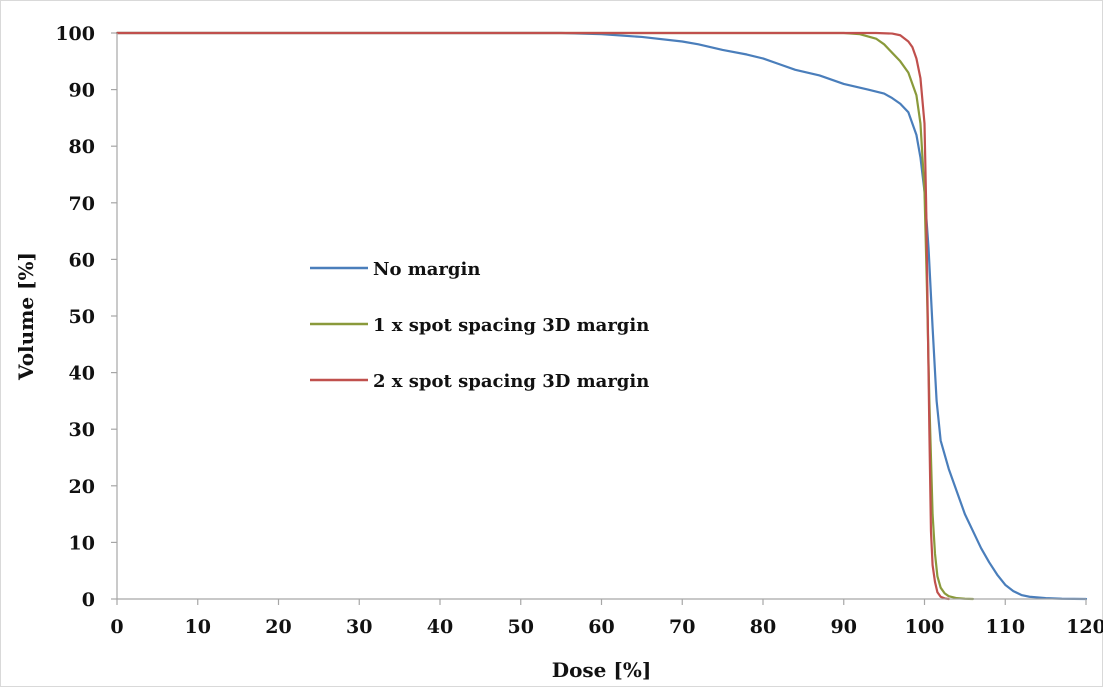 This screenshot has height=687, width=1103. Describe the element at coordinates (82, 374) in the screenshot. I see `y-tick-label: 40` at that location.